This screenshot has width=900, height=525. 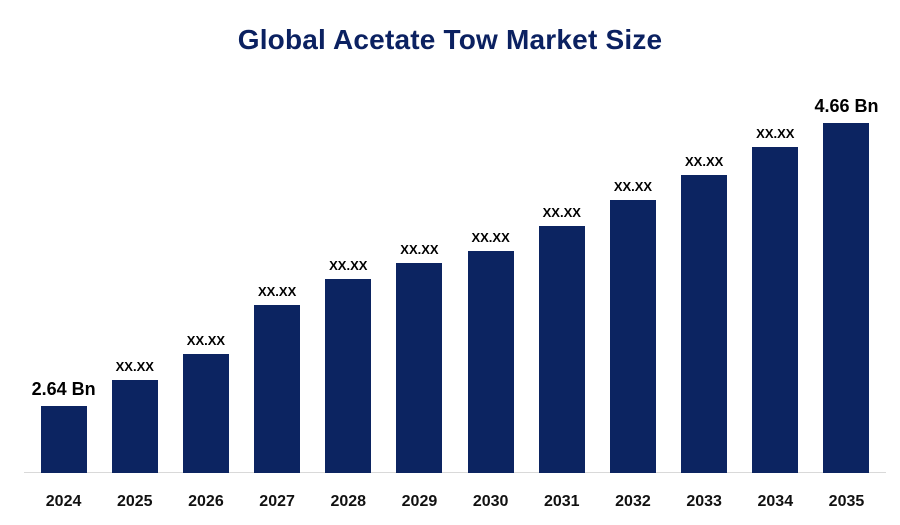 I want to click on x-axis-label-2033: 2033, so click(x=704, y=501).